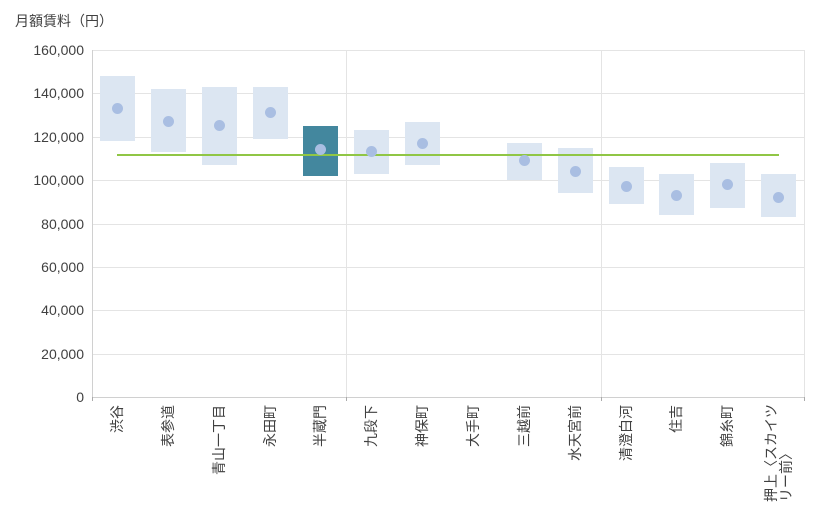 This screenshot has height=510, width=820. Describe the element at coordinates (167, 426) in the screenshot. I see `category-label-text: 表参道` at that location.